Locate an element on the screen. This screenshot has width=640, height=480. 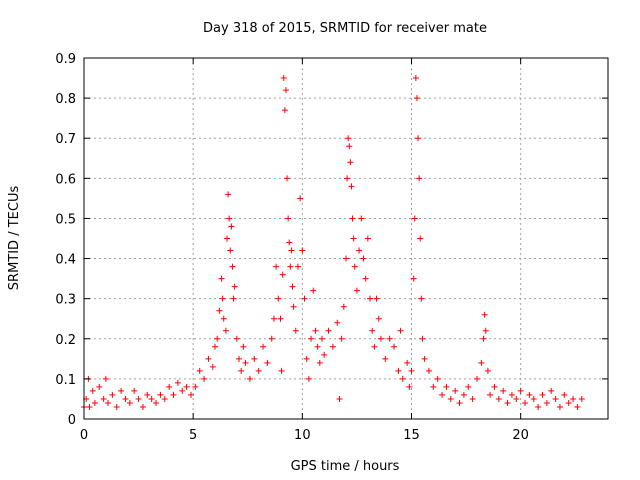
y-tick-label: 0.8 is located at coordinates (65, 99).